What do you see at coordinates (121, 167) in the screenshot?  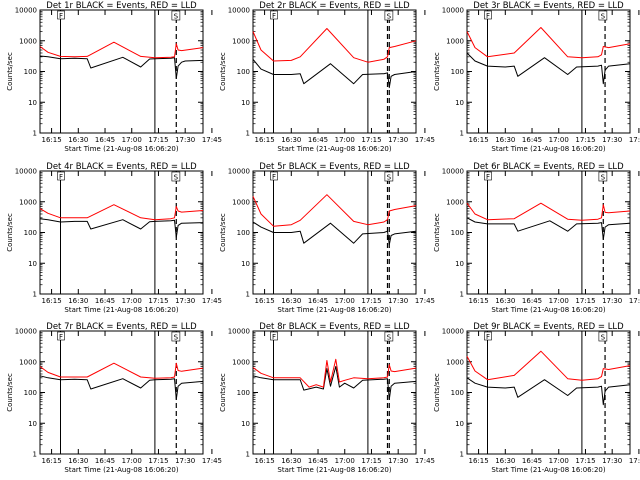 I see `panel-title: Det 4r BLACK = Events, RED = LLD` at bounding box center [121, 167].